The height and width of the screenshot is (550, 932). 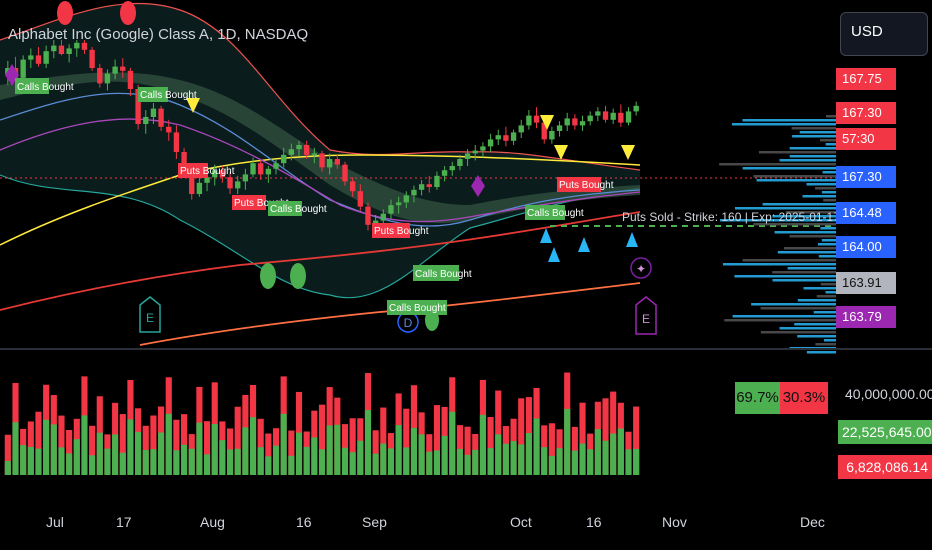 What do you see at coordinates (866, 113) in the screenshot?
I see `price-axis-label: 167.30` at bounding box center [866, 113].